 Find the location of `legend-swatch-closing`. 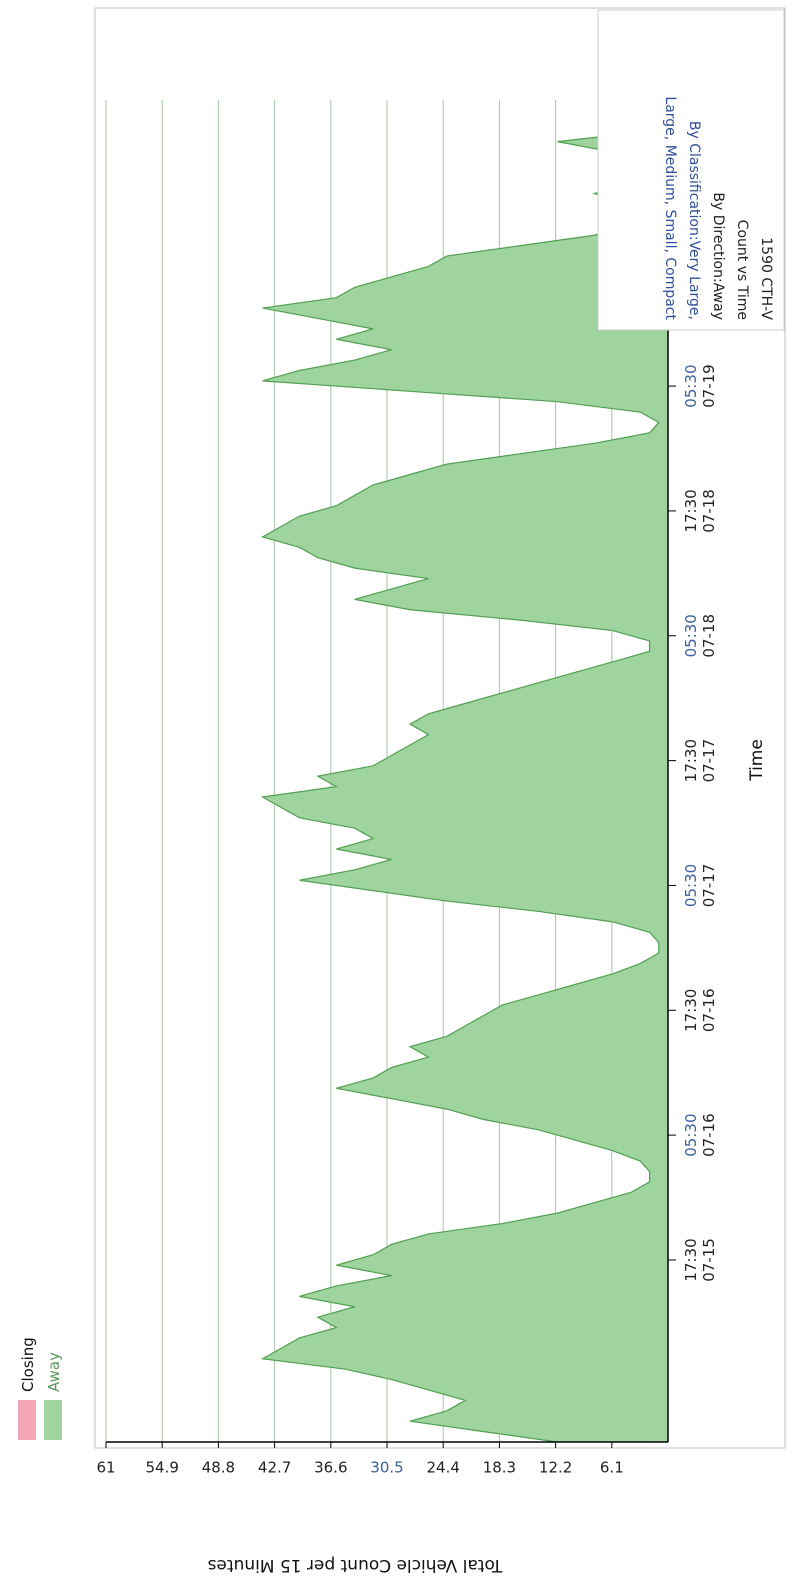

legend-swatch-closing is located at coordinates (27, 1420).